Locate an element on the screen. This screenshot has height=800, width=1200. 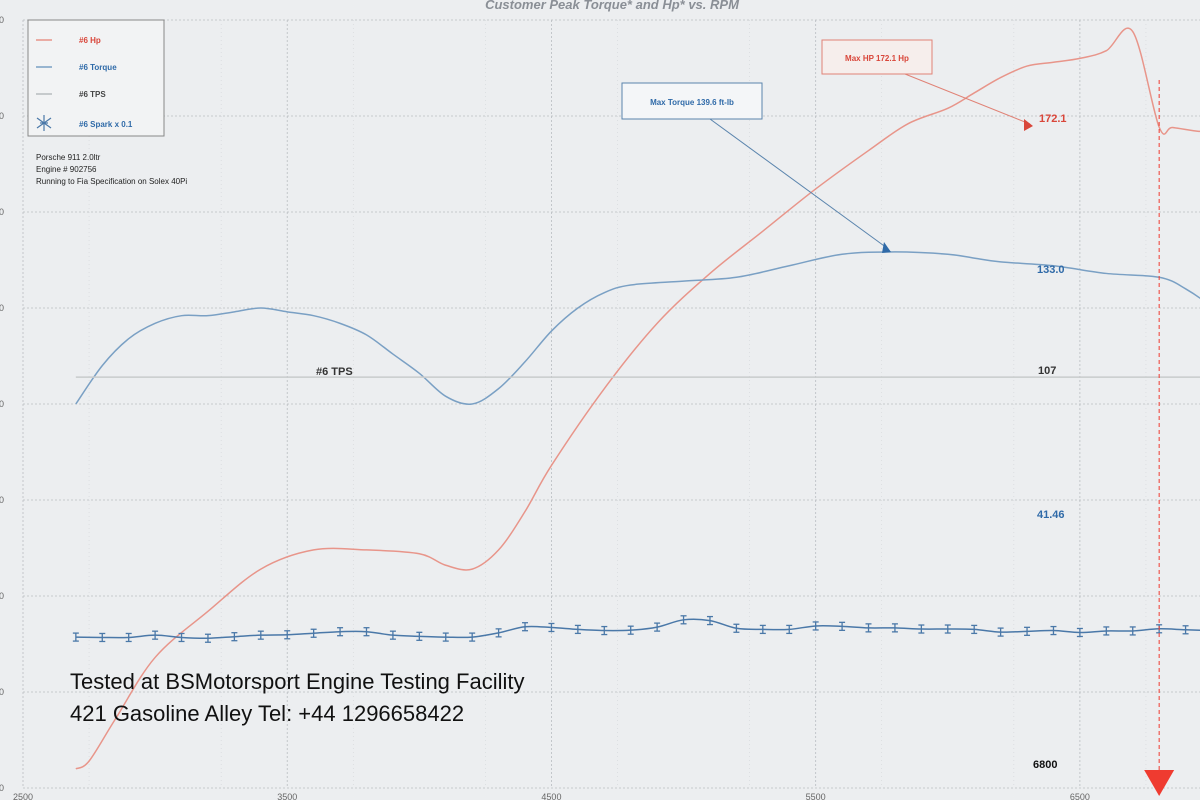
x-axis-ticks: 250035004500550065007000 is located at coordinates (551, 796).